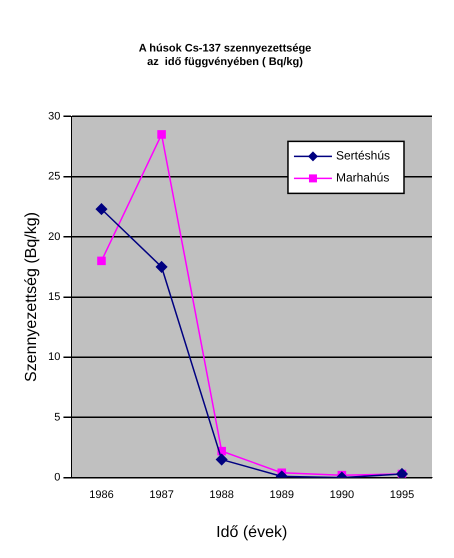 The image size is (454, 558). What do you see at coordinates (402, 495) in the screenshot?
I see `x-tick-label: 1995` at bounding box center [402, 495].